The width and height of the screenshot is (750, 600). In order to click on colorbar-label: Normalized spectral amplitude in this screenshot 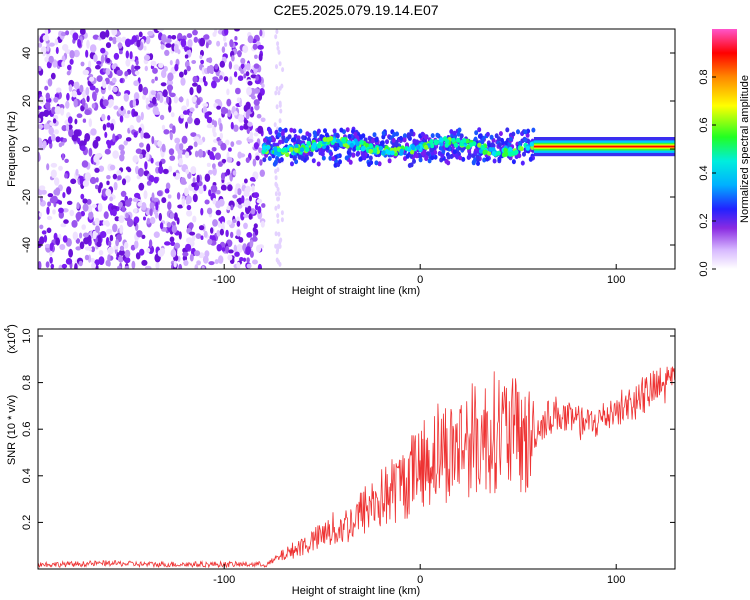, I will do `click(744, 149)`.